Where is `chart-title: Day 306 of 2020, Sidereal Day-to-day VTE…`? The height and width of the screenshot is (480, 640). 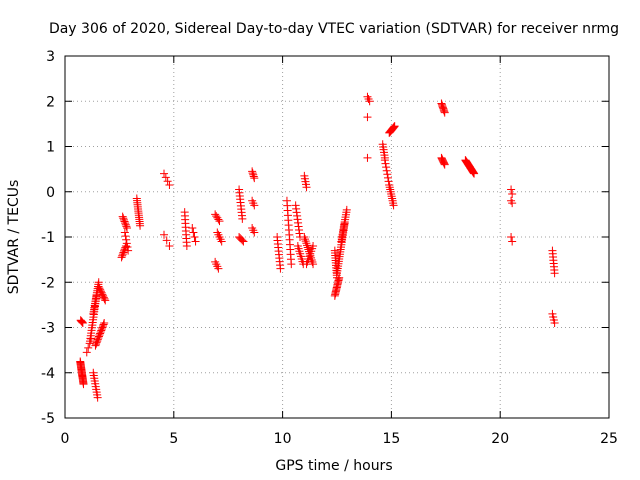
chart-title: Day 306 of 2020, Sidereal Day-to-day VTE… is located at coordinates (334, 29).